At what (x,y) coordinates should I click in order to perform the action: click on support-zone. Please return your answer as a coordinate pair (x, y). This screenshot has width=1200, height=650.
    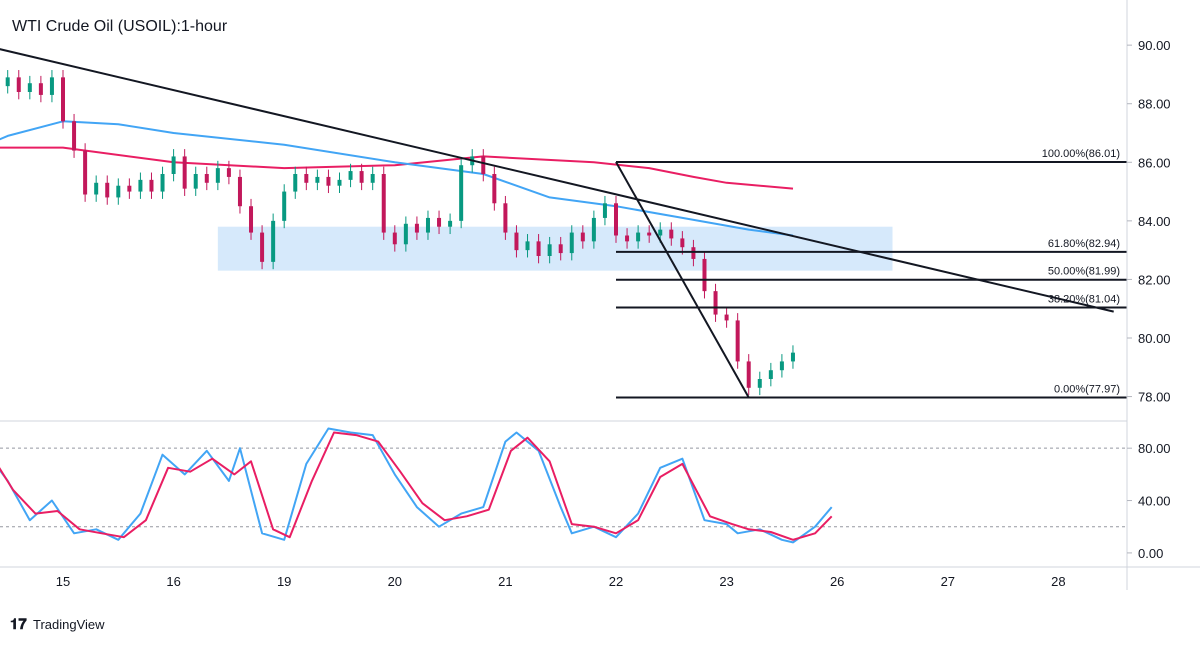
    Looking at the image, I should click on (555, 248).